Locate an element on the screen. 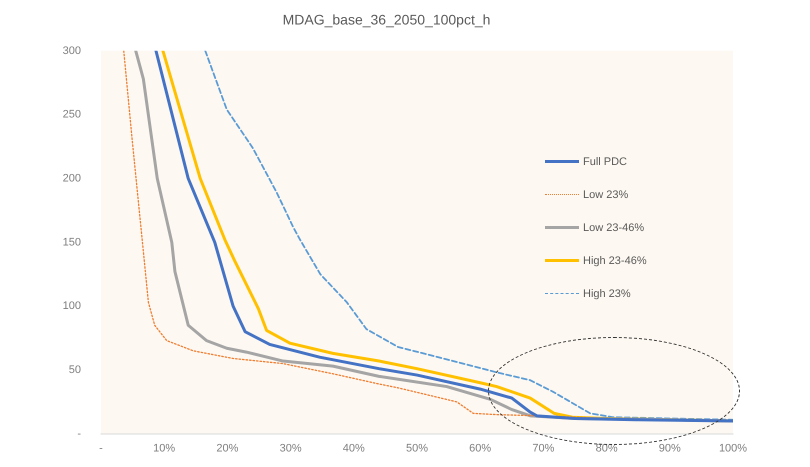  y-tick-label: 150 is located at coordinates (71, 242).